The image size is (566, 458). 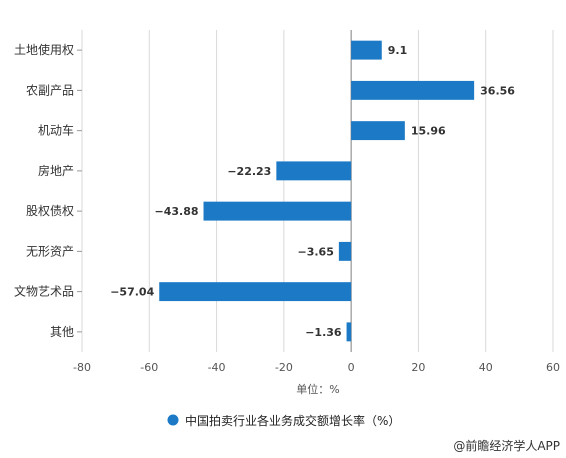 I want to click on data-label: 36.56, so click(x=497, y=90).